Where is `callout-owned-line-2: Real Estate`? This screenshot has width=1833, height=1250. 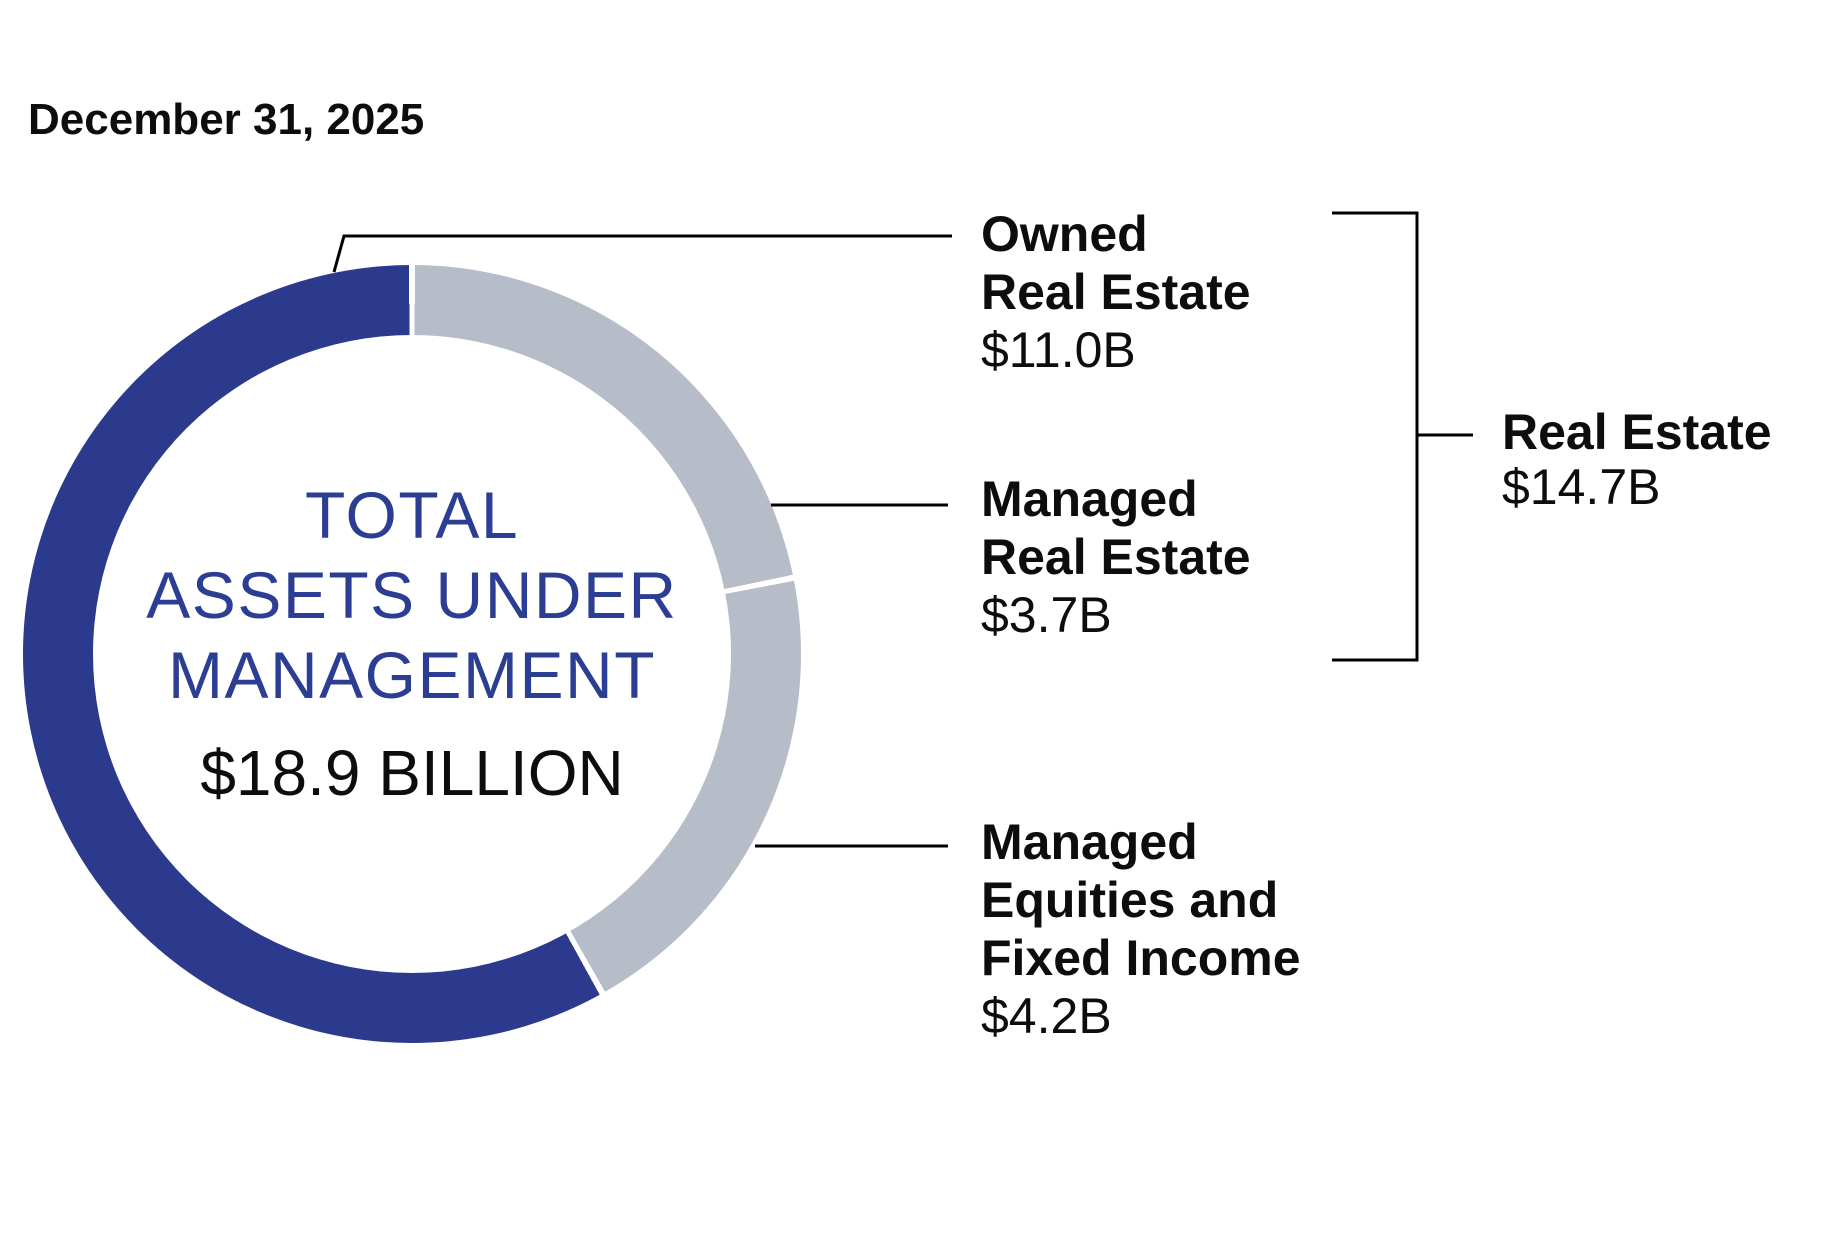 callout-owned-line-2: Real Estate is located at coordinates (1116, 292).